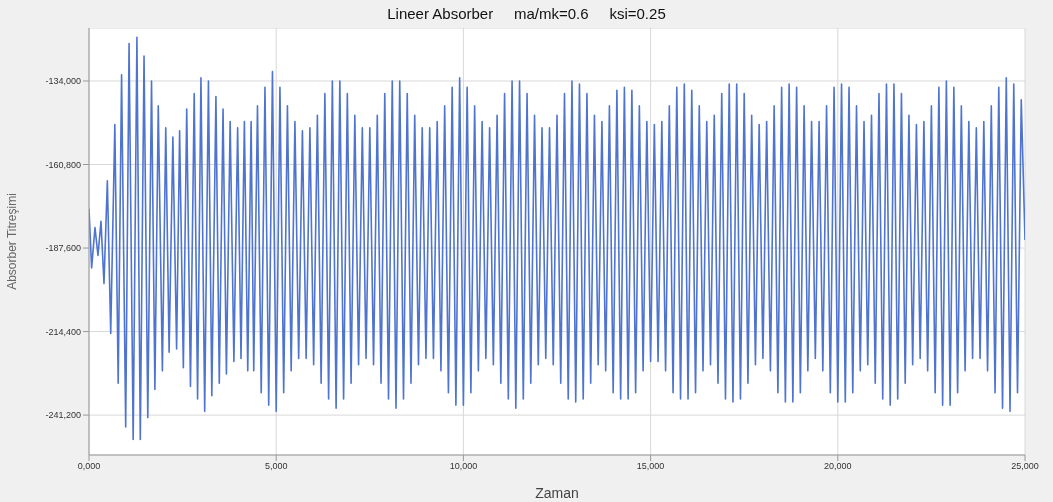 The width and height of the screenshot is (1053, 502). I want to click on x-tick-label: 0,000, so click(89, 466).